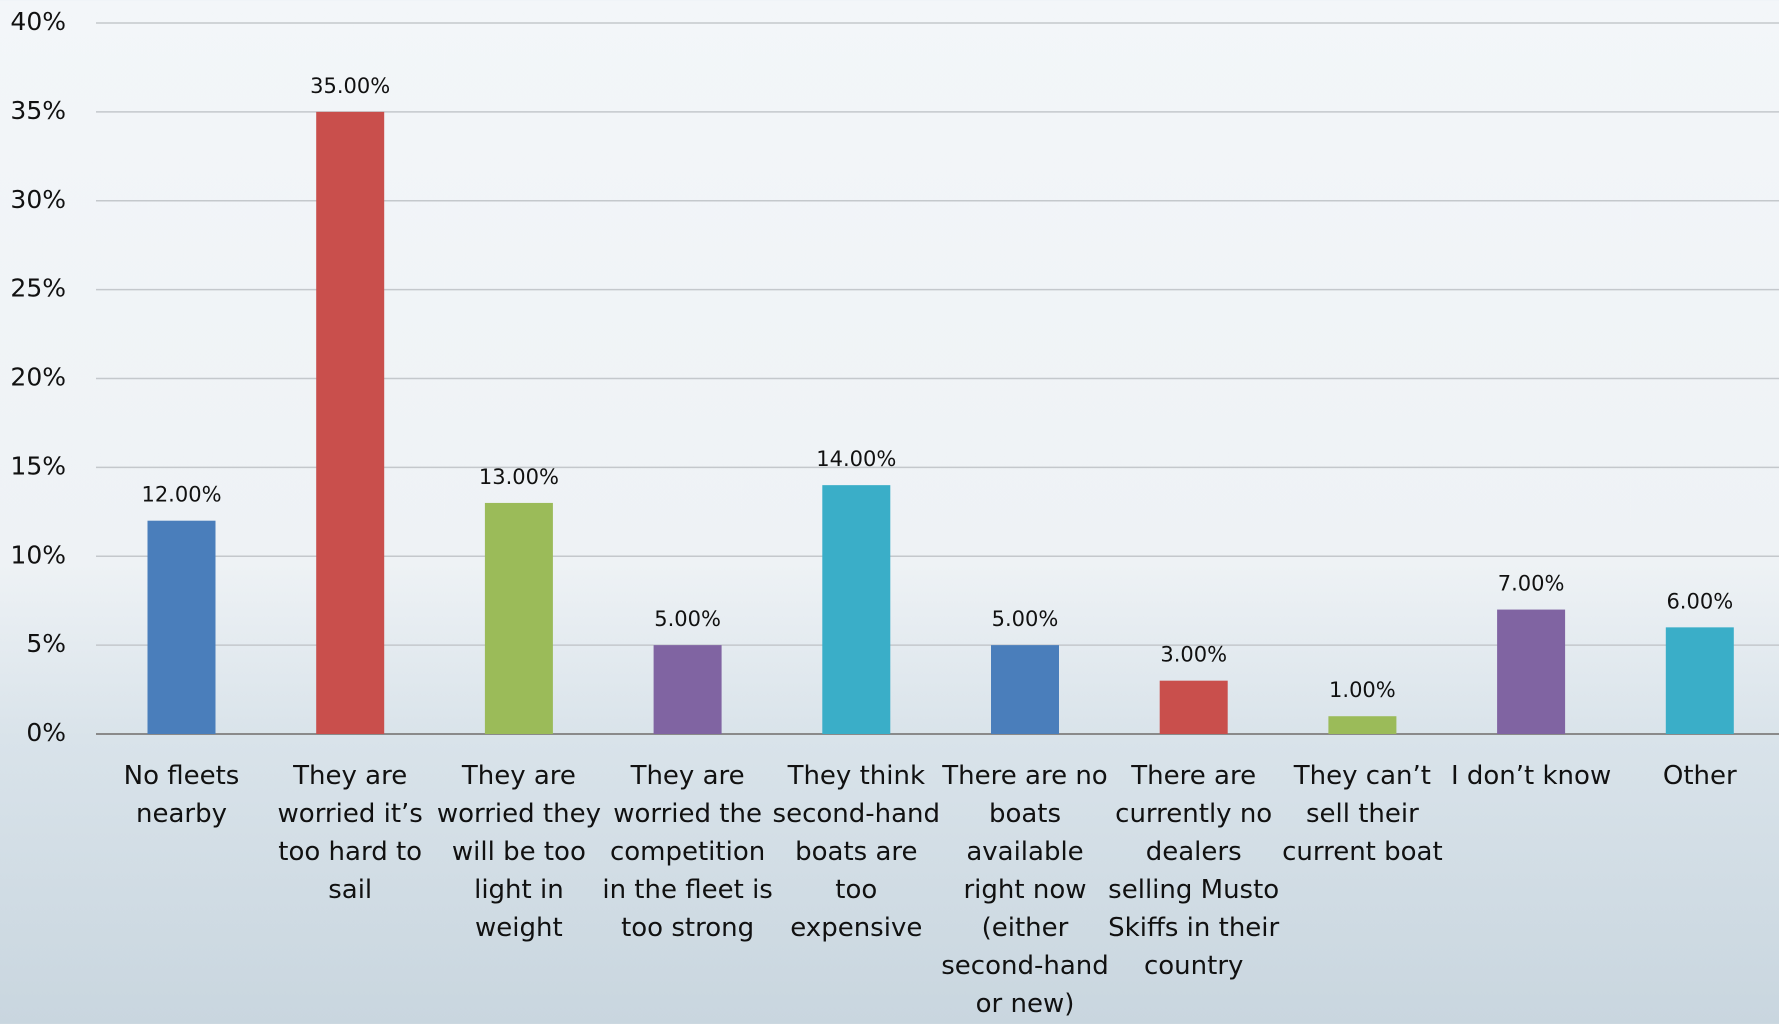  I want to click on x-tick-label: I don’t know, so click(1531, 776).